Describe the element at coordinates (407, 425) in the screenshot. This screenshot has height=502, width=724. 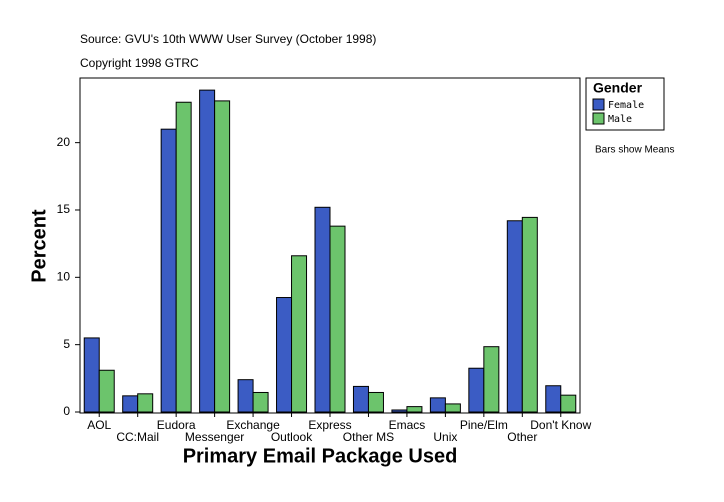
I see `x-tick-label: Emacs` at that location.